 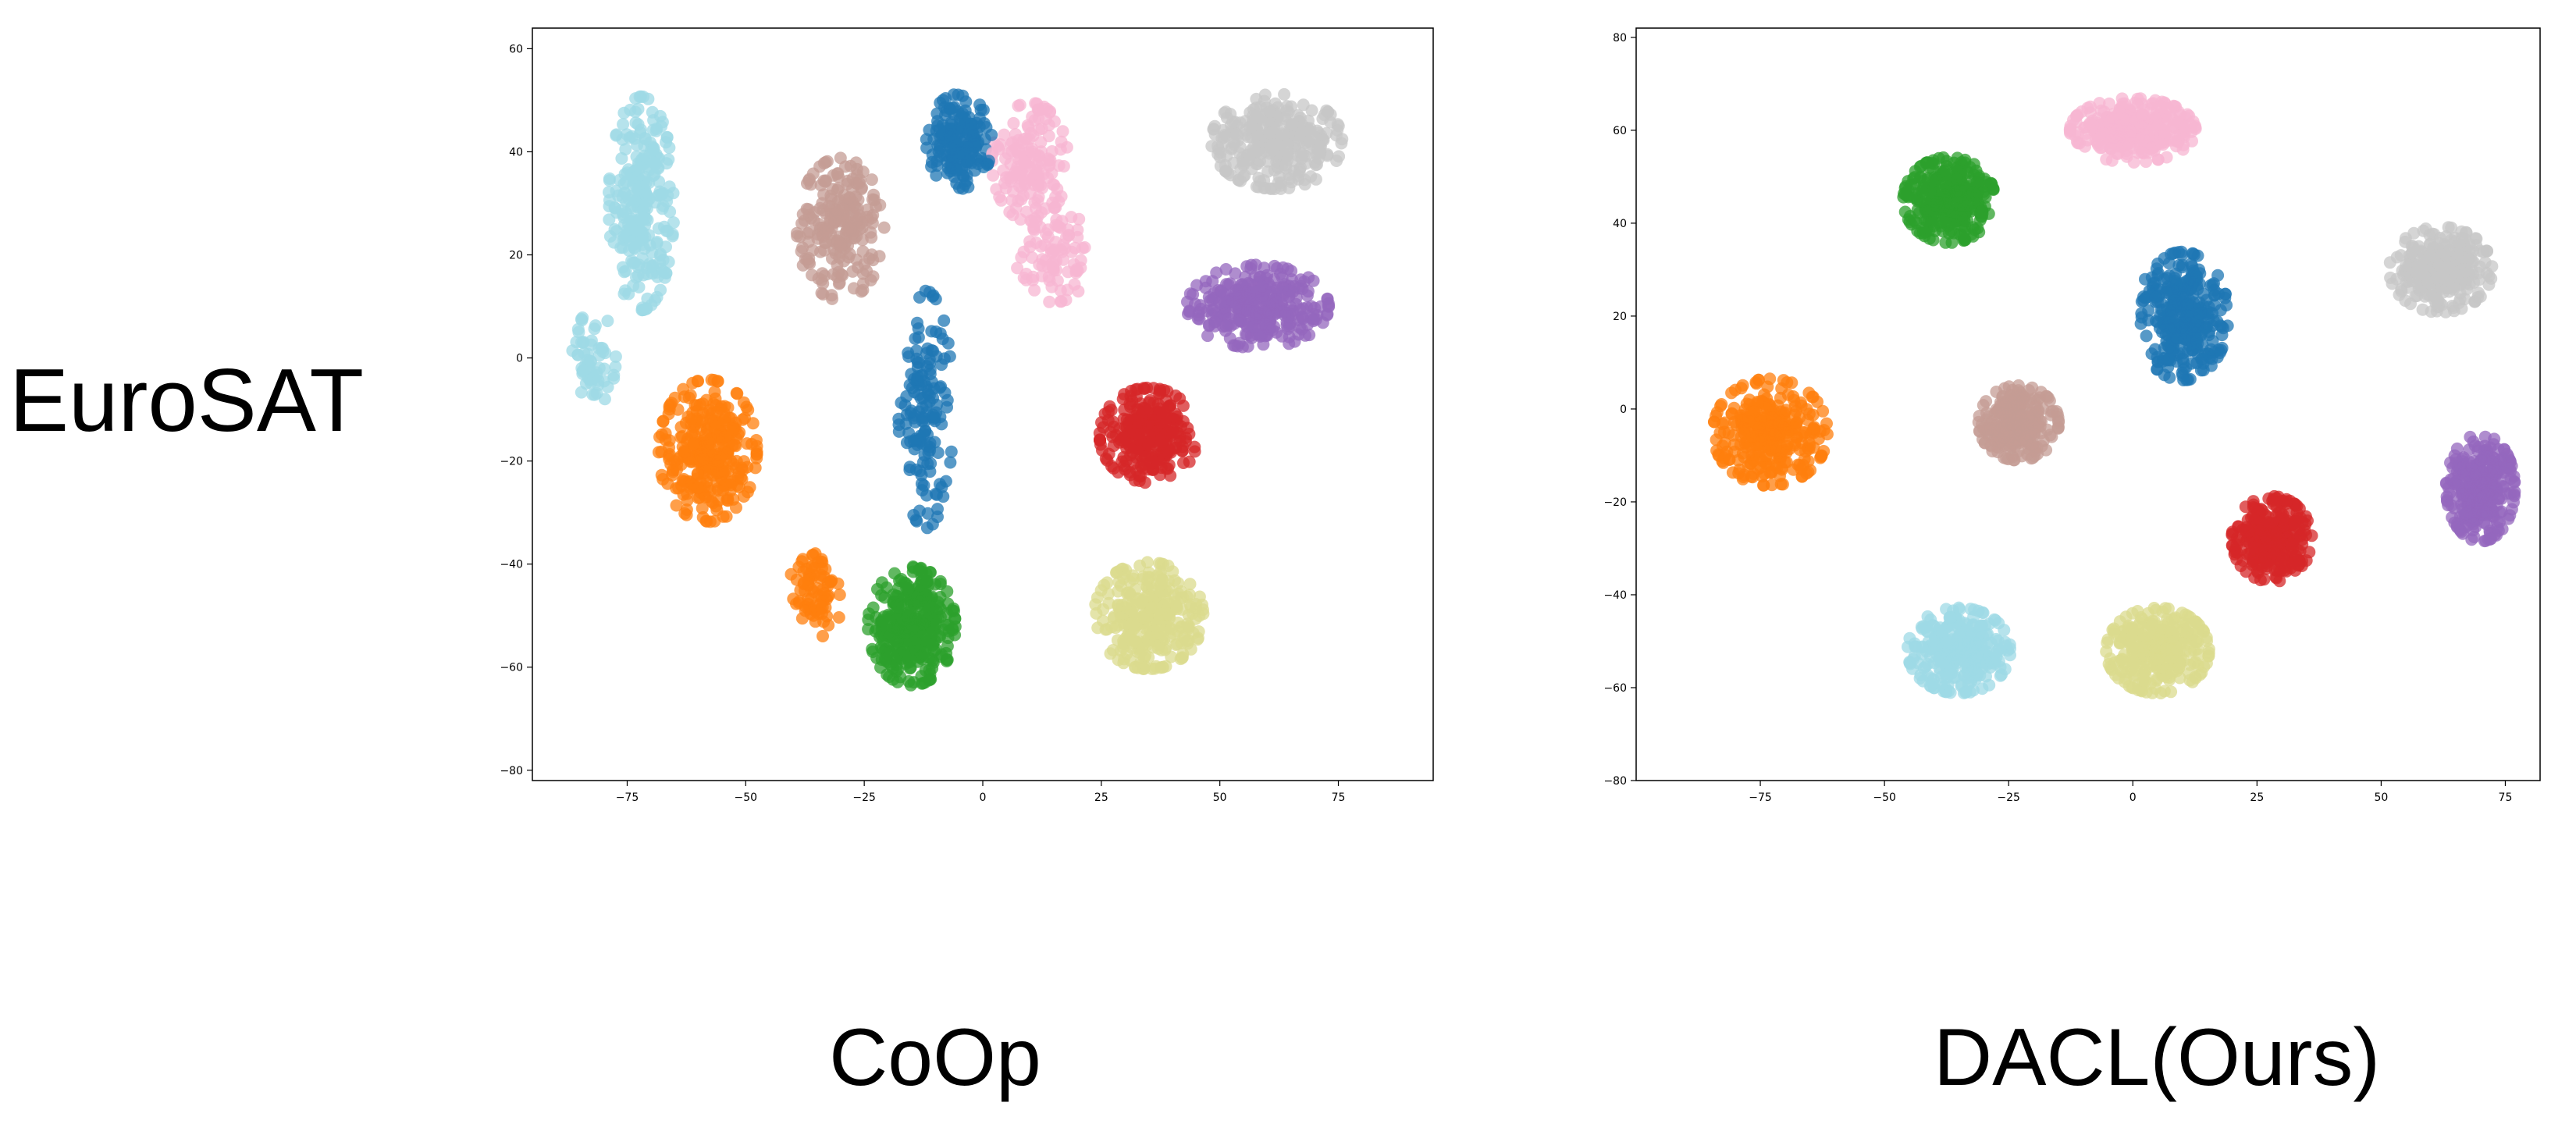 I want to click on y-tick-label: 0, so click(x=519, y=359).